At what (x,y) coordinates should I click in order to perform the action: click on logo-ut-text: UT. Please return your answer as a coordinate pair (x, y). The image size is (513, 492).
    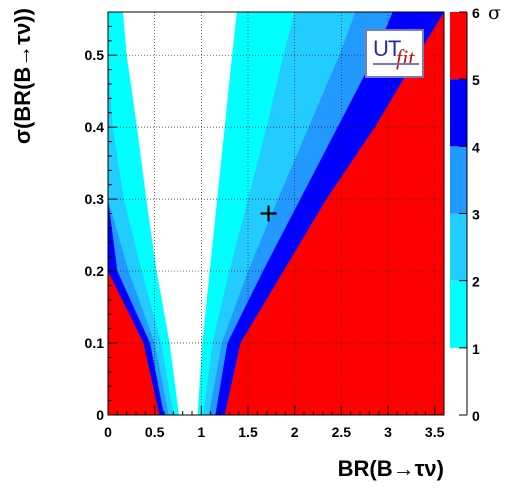
    Looking at the image, I should click on (387, 48).